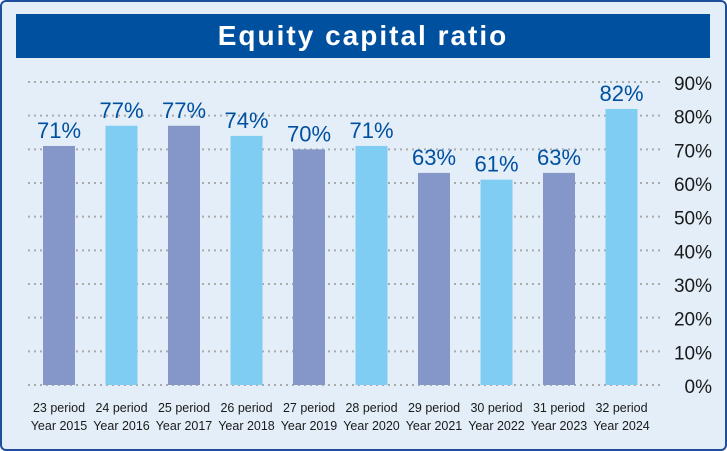  What do you see at coordinates (496, 164) in the screenshot?
I see `value-label: 61%` at bounding box center [496, 164].